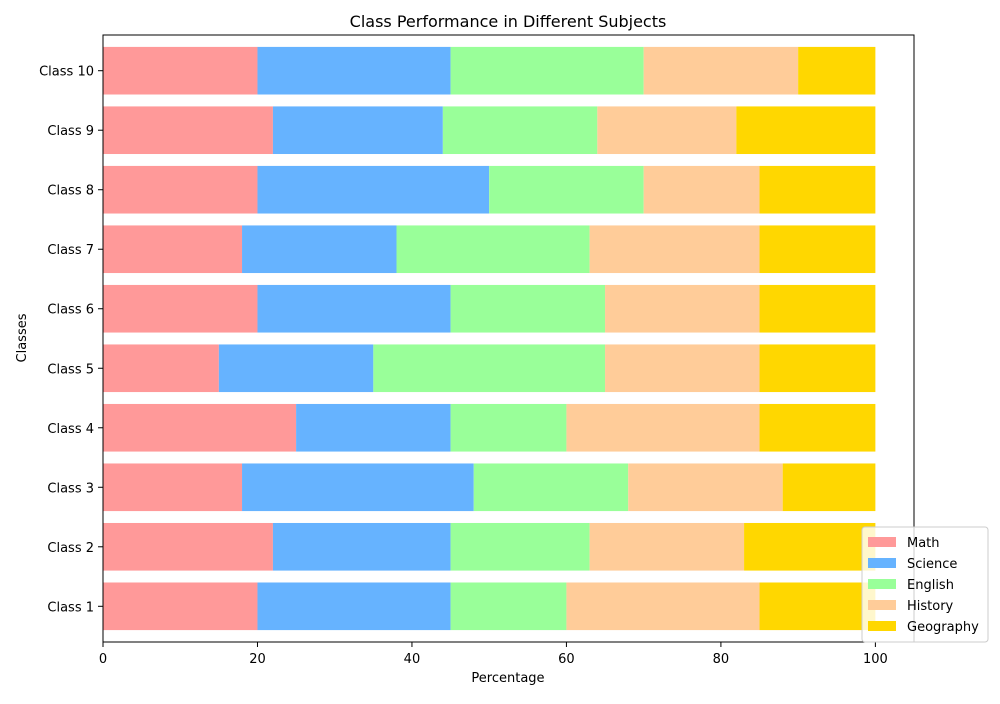  Describe the element at coordinates (882, 584) in the screenshot. I see `legend-swatch-english` at that location.